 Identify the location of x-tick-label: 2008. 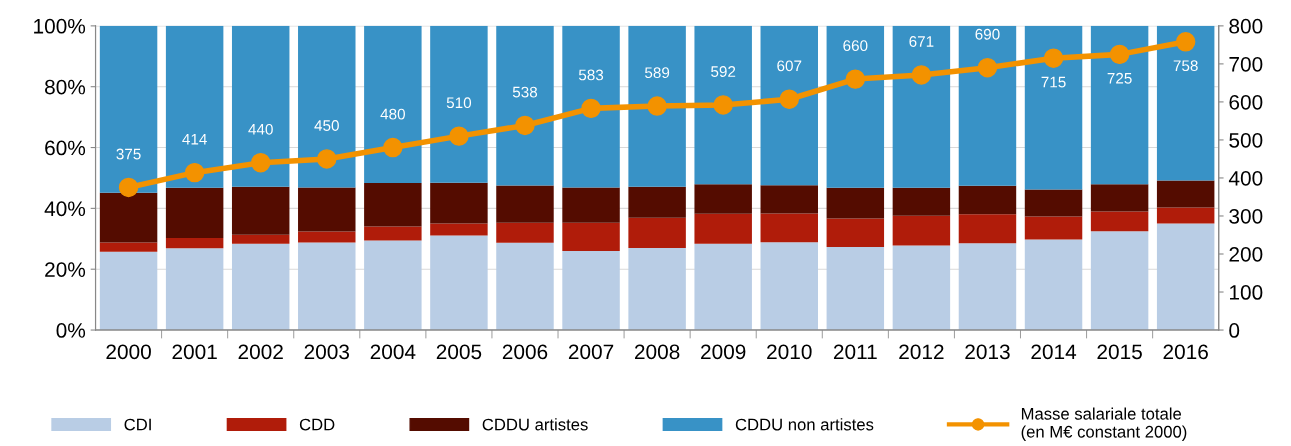
(657, 352).